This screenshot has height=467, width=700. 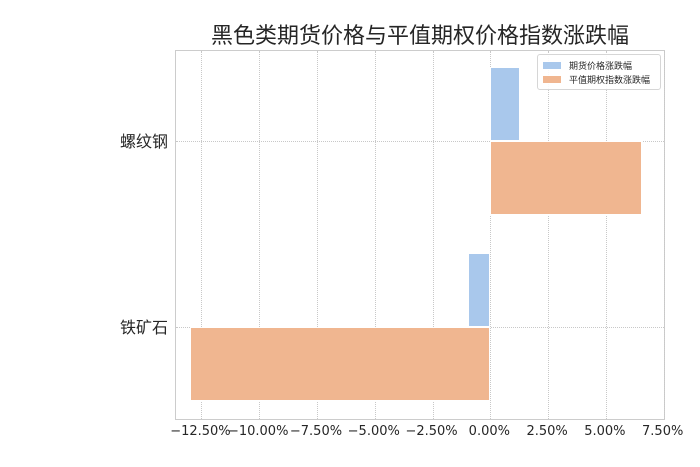 I want to click on x-tick-label: −7.50%, so click(x=316, y=431).